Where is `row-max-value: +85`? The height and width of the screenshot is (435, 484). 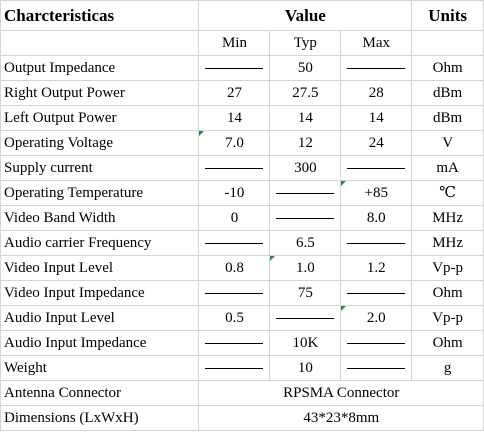
row-max-value: +85 is located at coordinates (376, 193).